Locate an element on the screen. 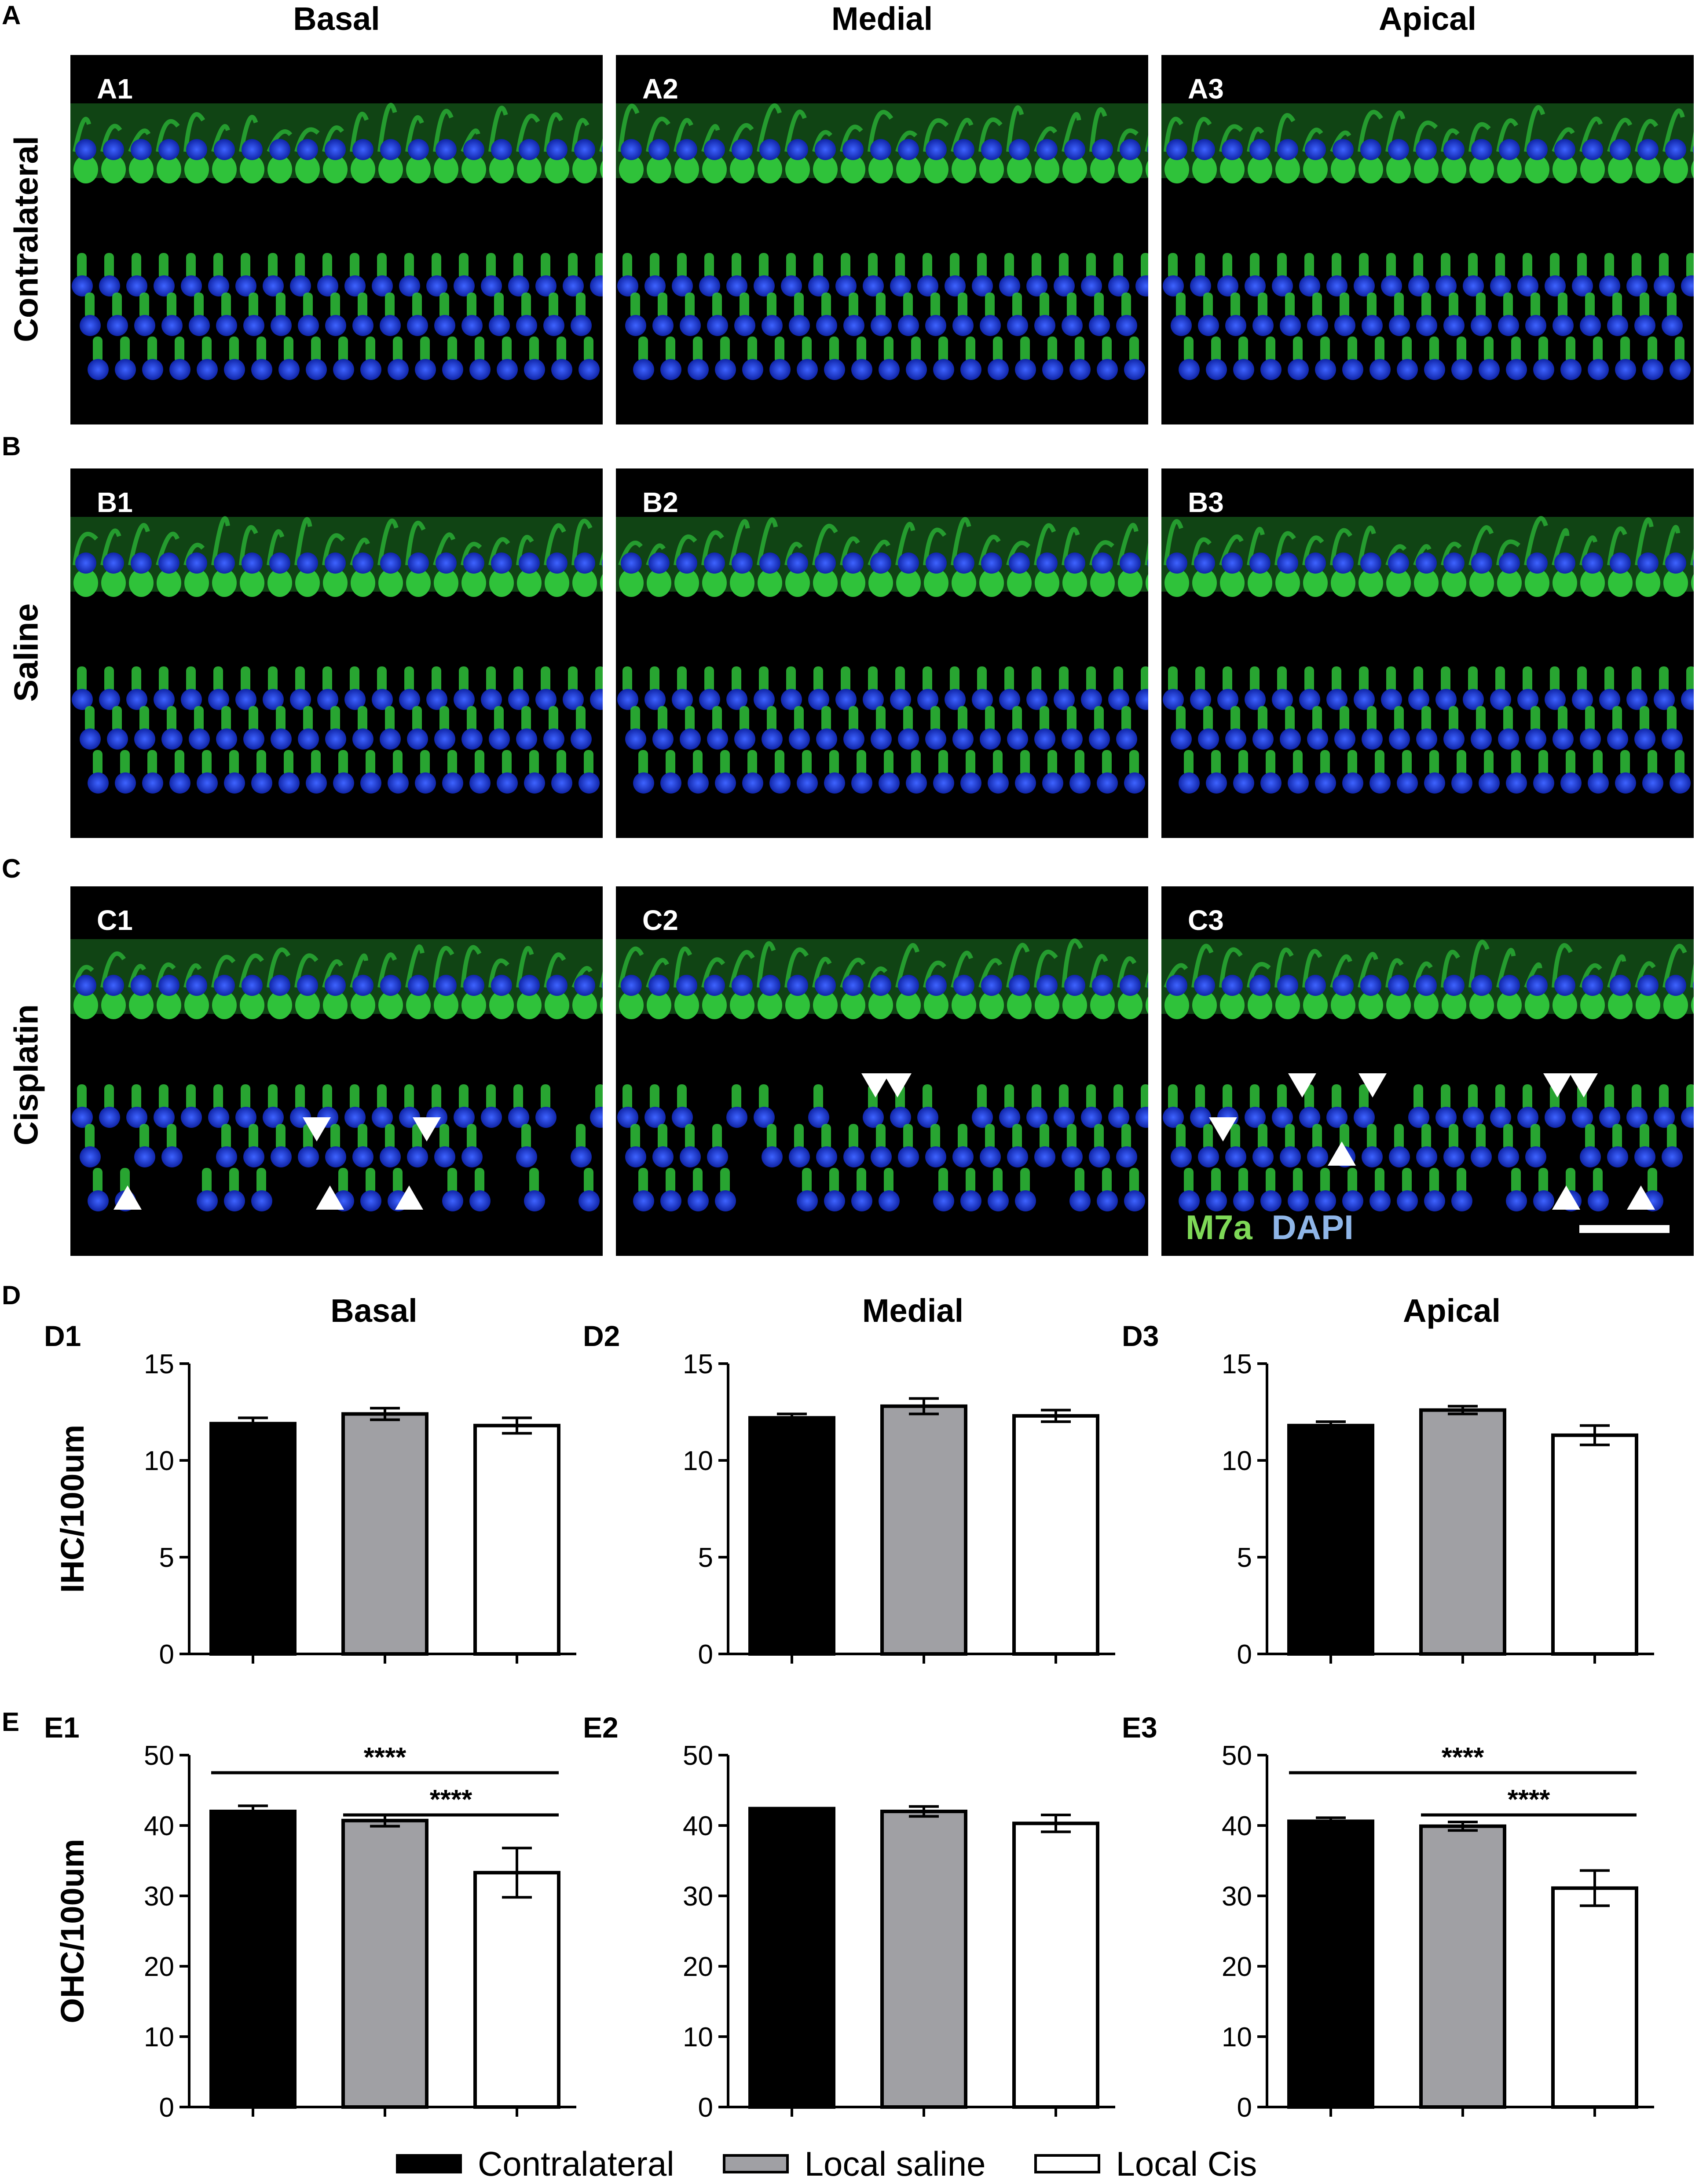 The image size is (1699, 2184). y-tick-label: 20 is located at coordinates (159, 1967).